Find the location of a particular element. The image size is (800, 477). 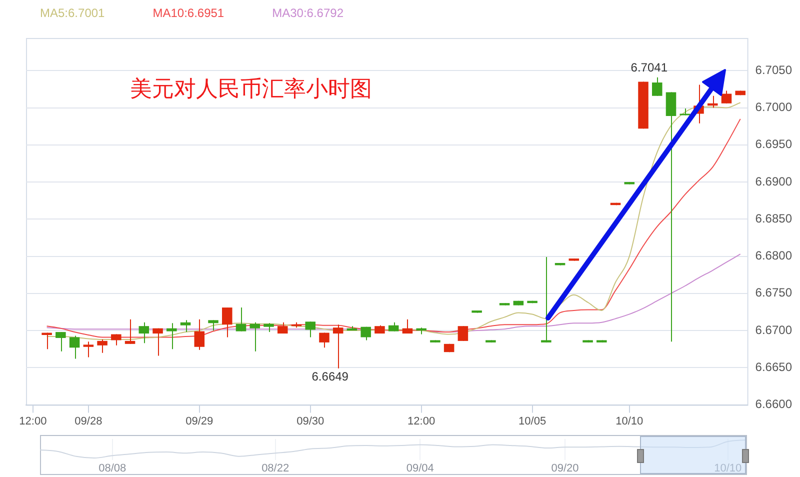

annotation: 6.6649 is located at coordinates (330, 377).